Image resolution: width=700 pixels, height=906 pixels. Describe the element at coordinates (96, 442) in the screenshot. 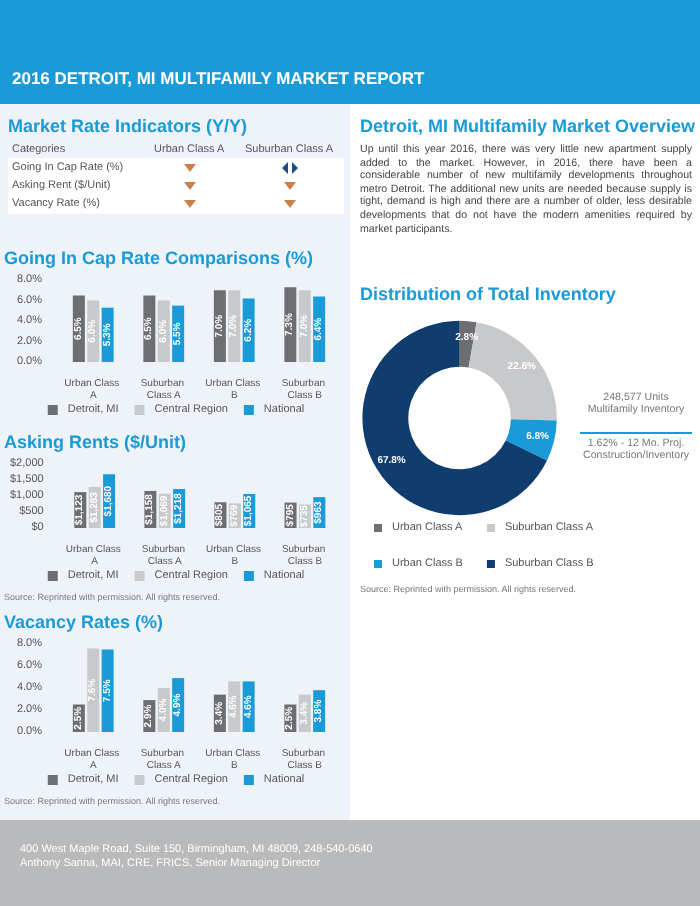

I see `chart-title: Asking Rents ($/Unit)` at that location.